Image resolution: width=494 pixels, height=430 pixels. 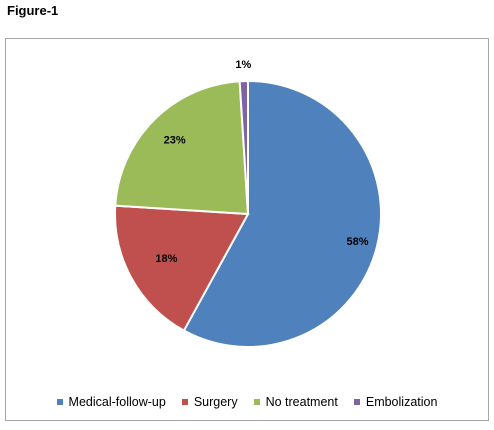 What do you see at coordinates (117, 402) in the screenshot?
I see `legend-label: Medical-follow-up` at bounding box center [117, 402].